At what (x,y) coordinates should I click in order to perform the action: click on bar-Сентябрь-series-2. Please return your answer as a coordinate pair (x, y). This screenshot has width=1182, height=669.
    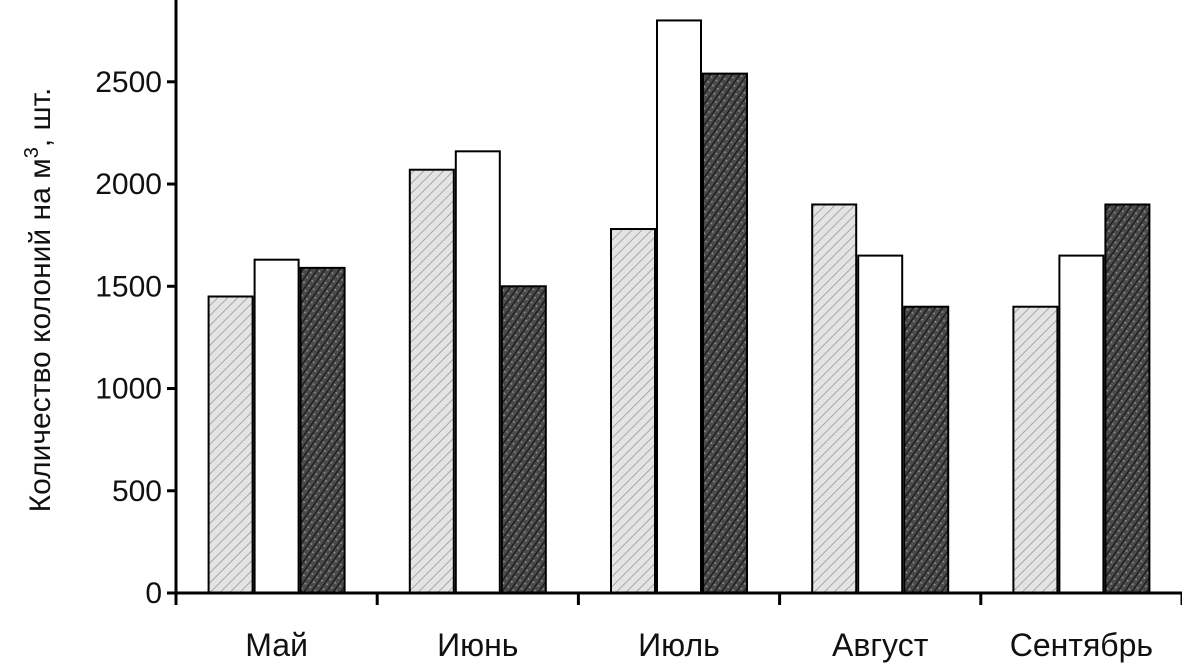
    Looking at the image, I should click on (1081, 424).